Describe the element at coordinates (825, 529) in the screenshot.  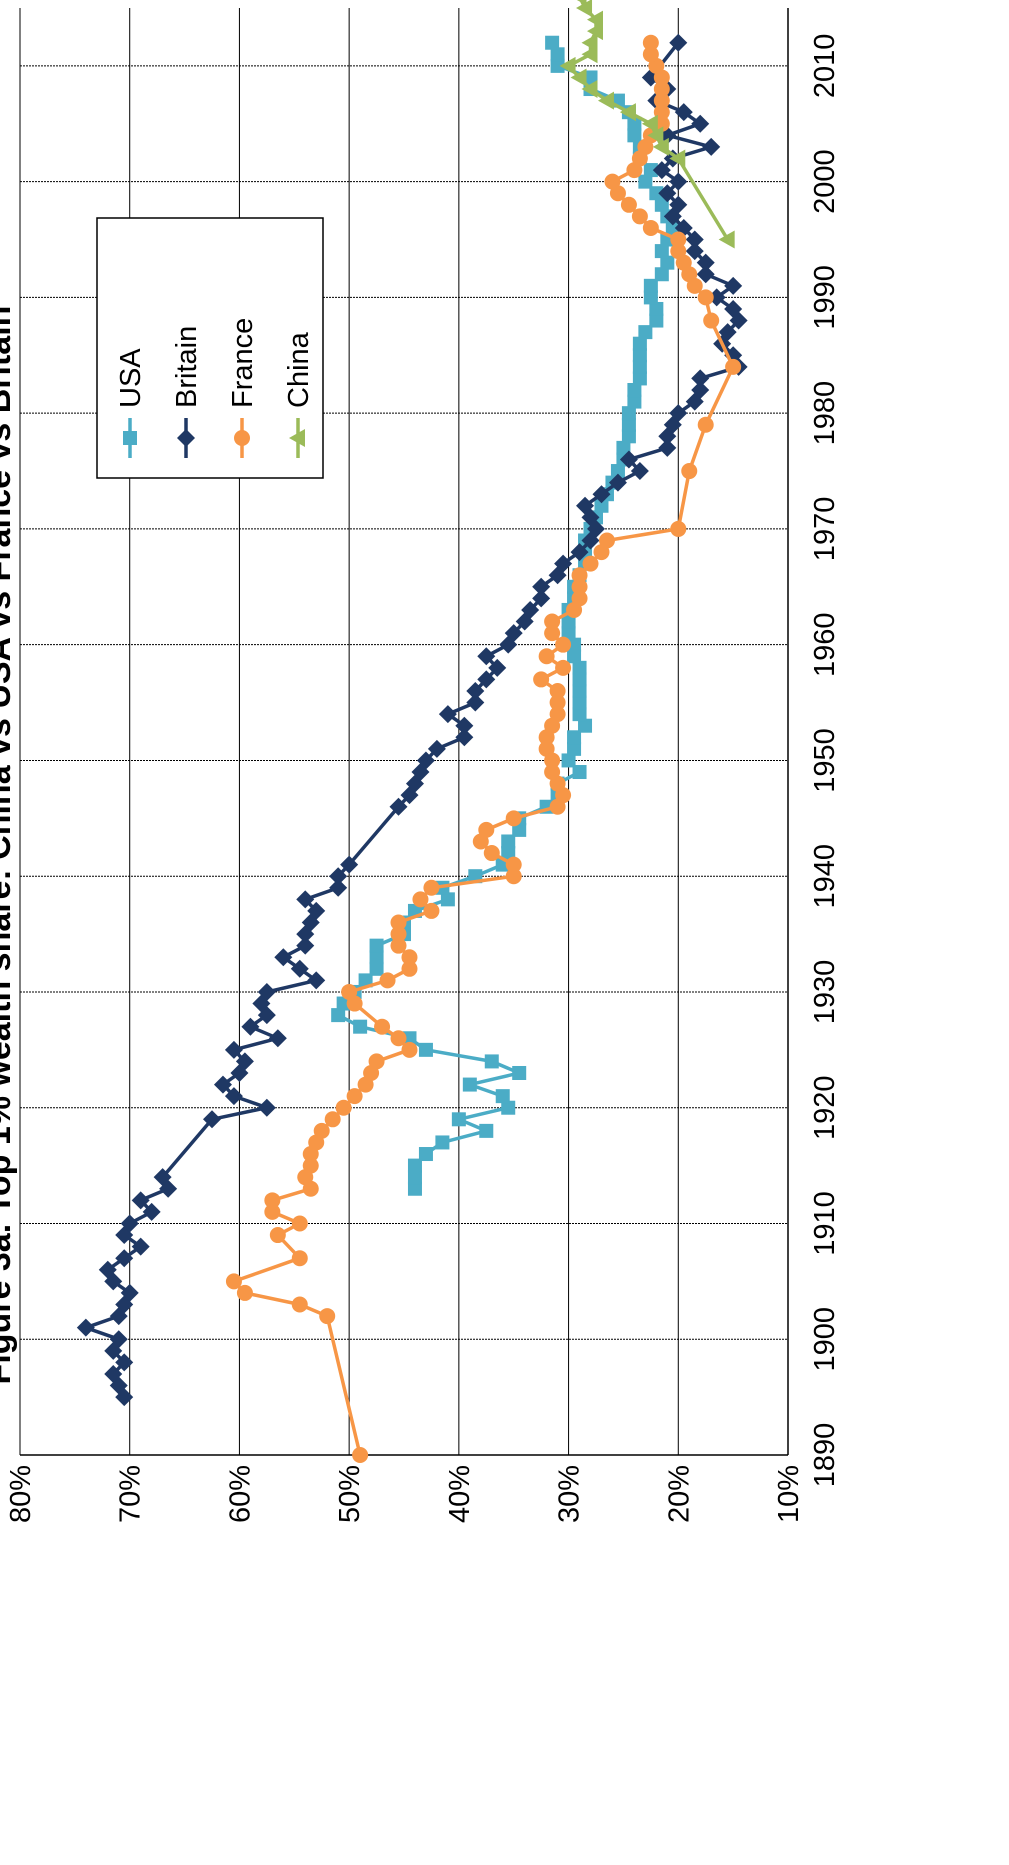
I see `x-tick-label: 1970` at that location.